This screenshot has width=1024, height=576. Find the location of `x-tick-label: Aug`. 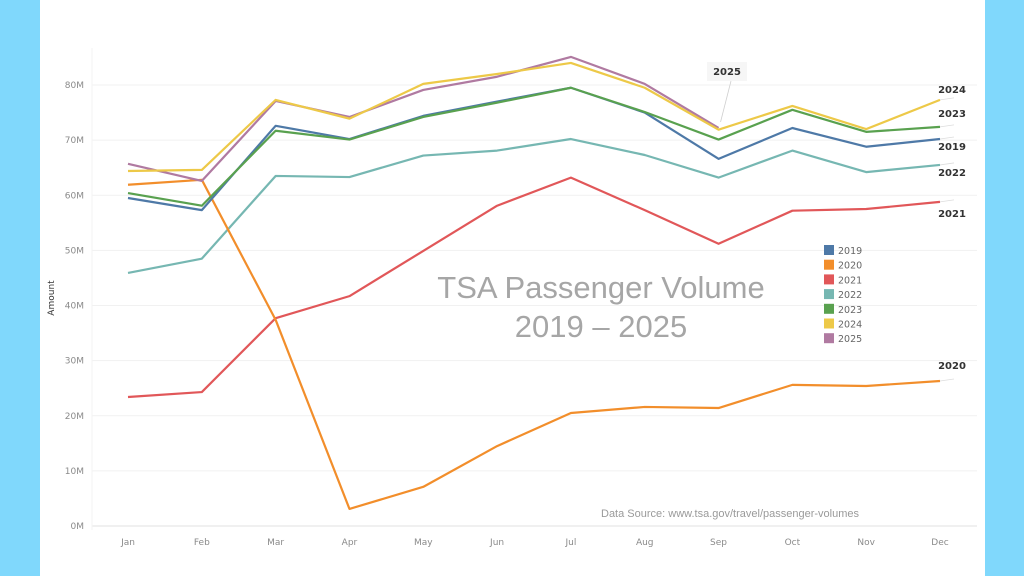

x-tick-label: Aug is located at coordinates (645, 543).